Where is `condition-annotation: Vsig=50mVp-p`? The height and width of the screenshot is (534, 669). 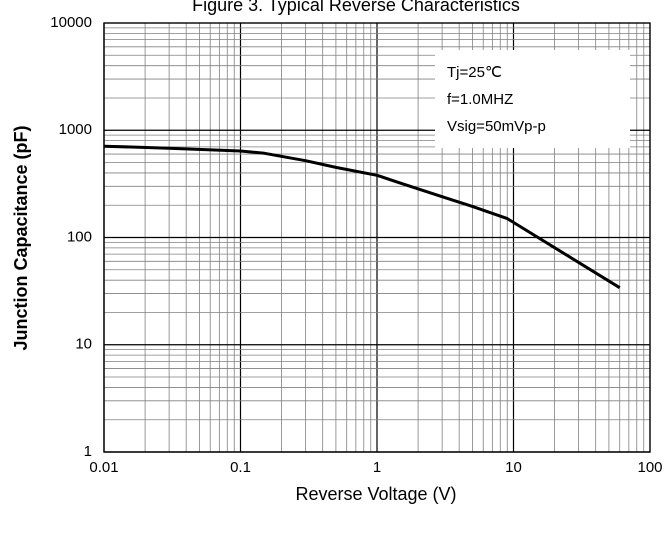 condition-annotation: Vsig=50mVp-p is located at coordinates (496, 126).